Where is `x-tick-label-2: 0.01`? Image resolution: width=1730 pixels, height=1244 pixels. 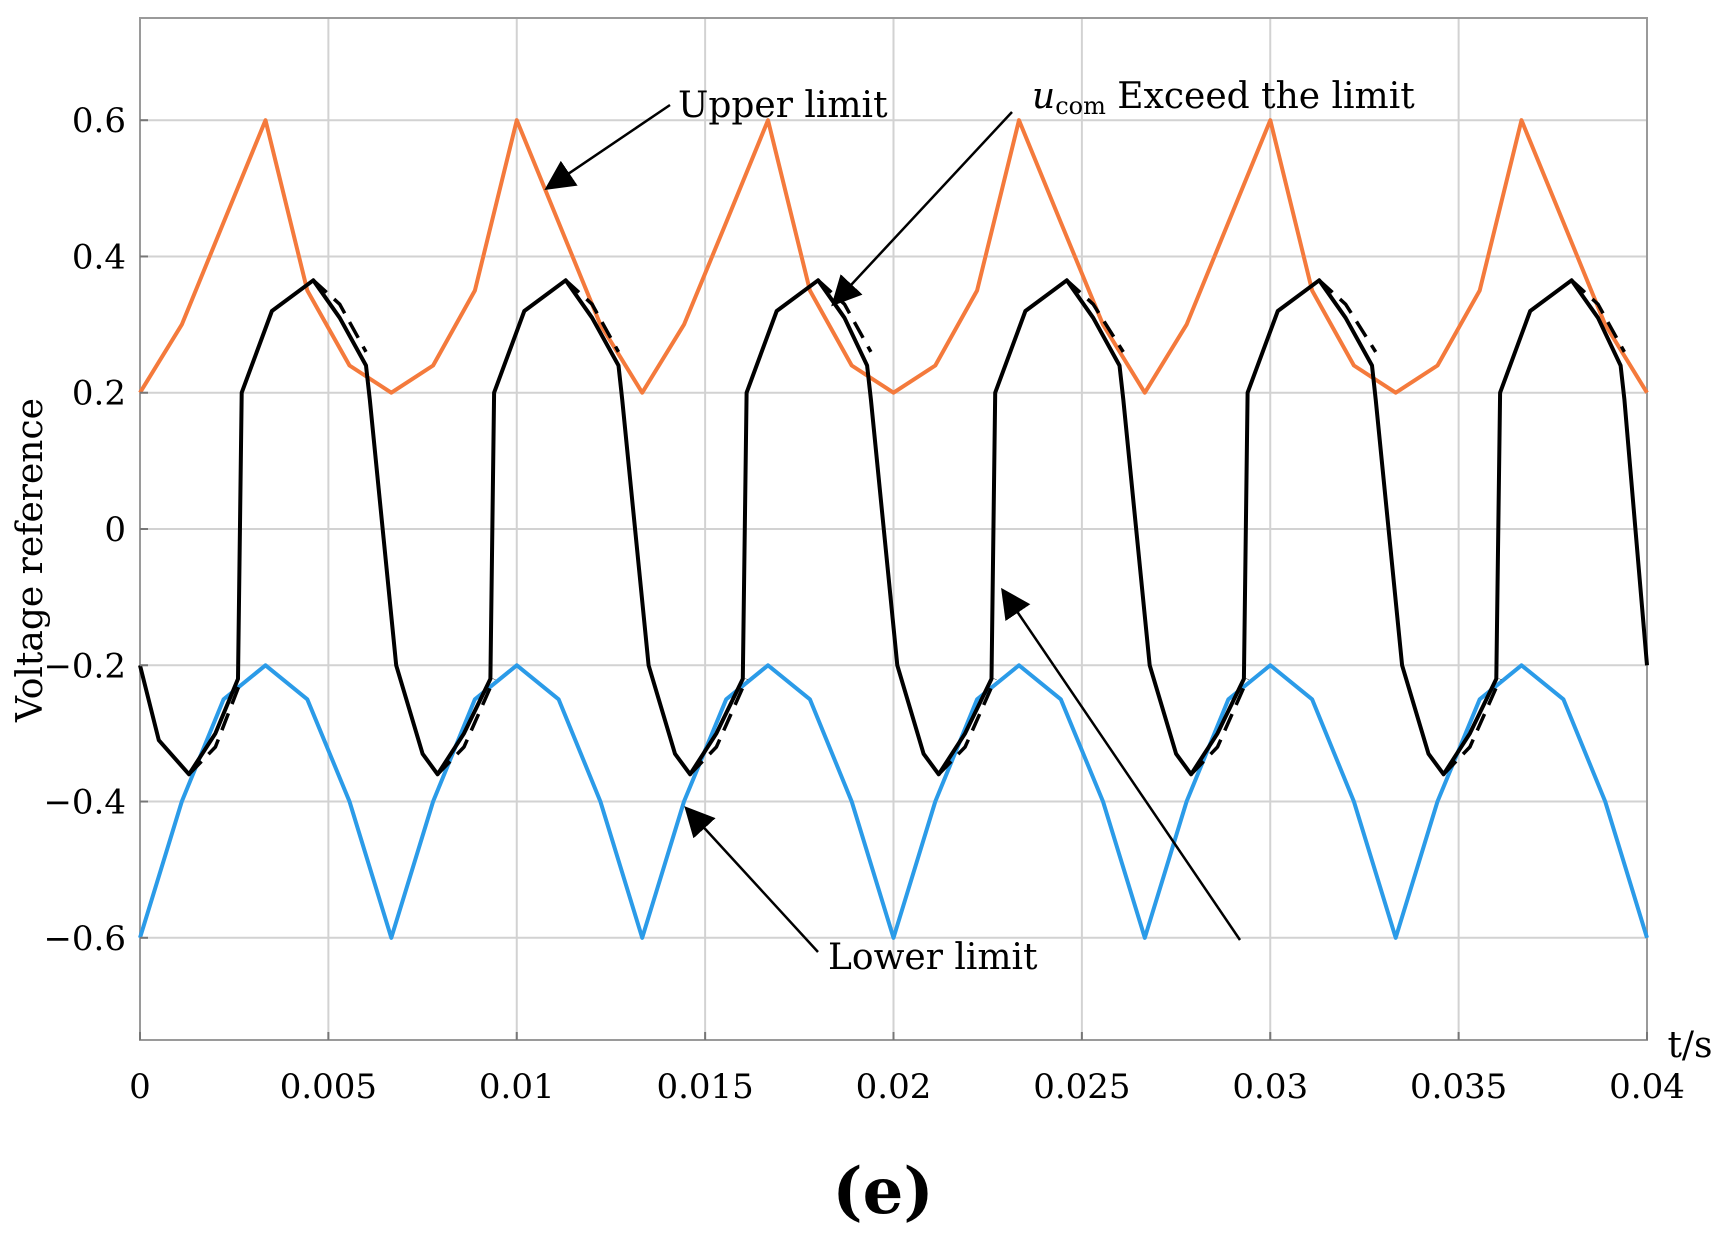
x-tick-label-2: 0.01 is located at coordinates (517, 1087).